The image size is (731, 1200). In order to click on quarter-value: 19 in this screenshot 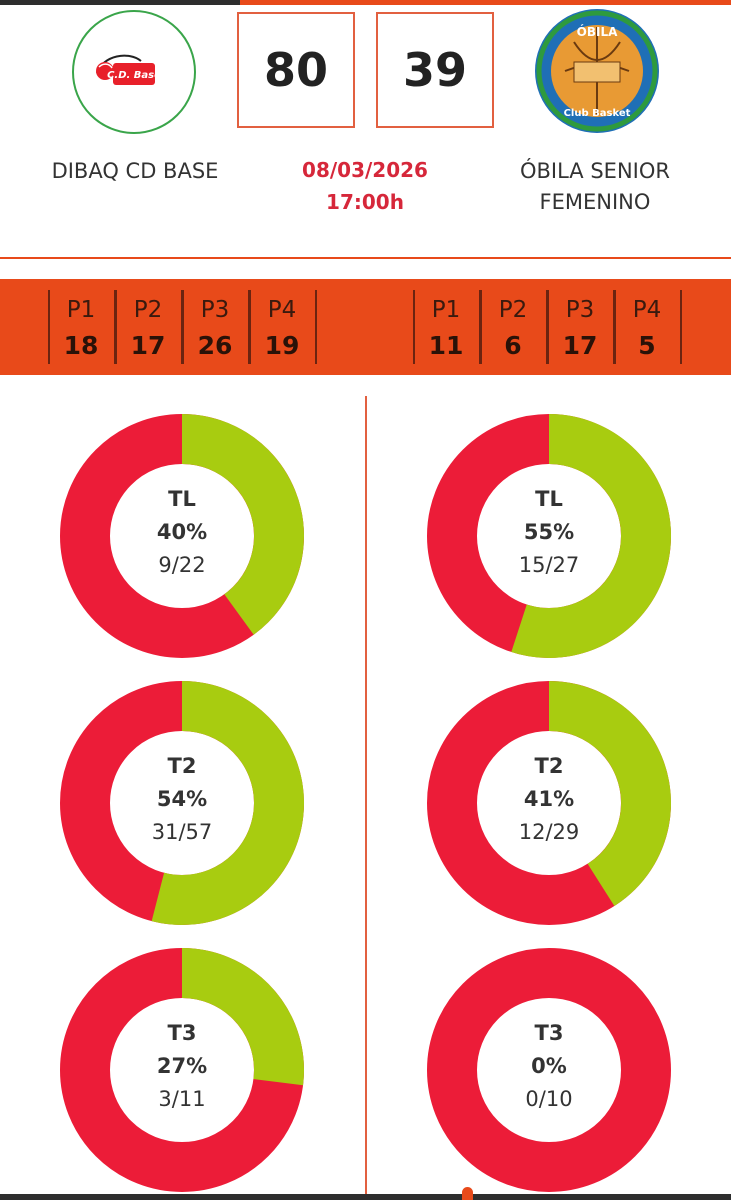, I will do `click(282, 345)`.